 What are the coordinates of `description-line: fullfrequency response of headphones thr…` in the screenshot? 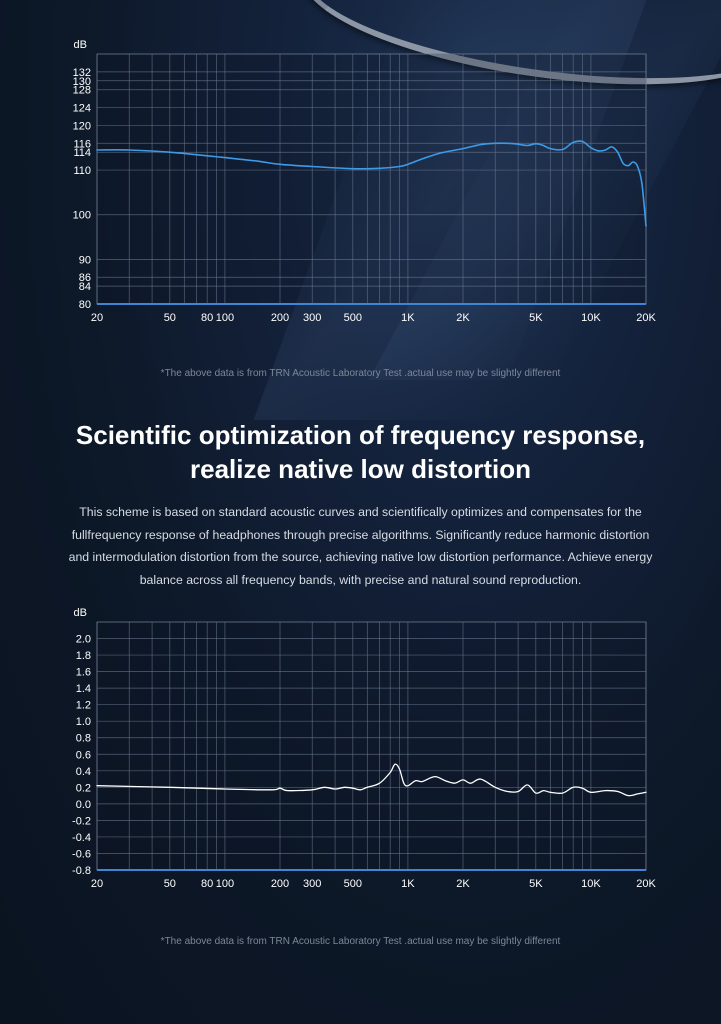 It's located at (360, 534).